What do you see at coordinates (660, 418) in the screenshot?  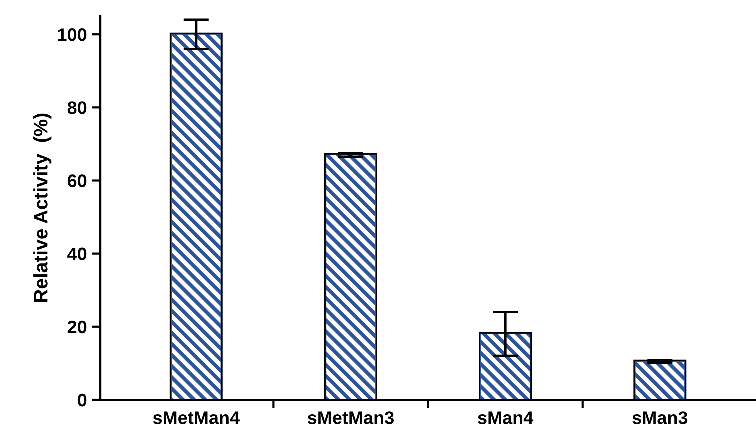 I see `x-tick-label: sMan3` at bounding box center [660, 418].